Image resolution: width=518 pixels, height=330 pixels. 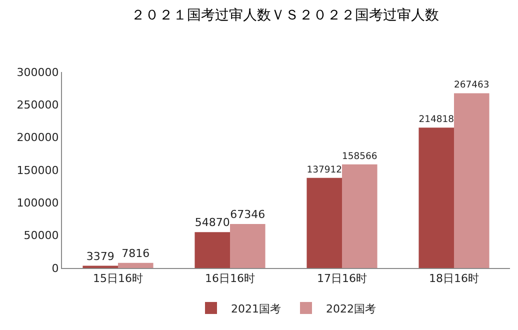 What do you see at coordinates (324, 170) in the screenshot?
I see `data-label: 137912` at bounding box center [324, 170].